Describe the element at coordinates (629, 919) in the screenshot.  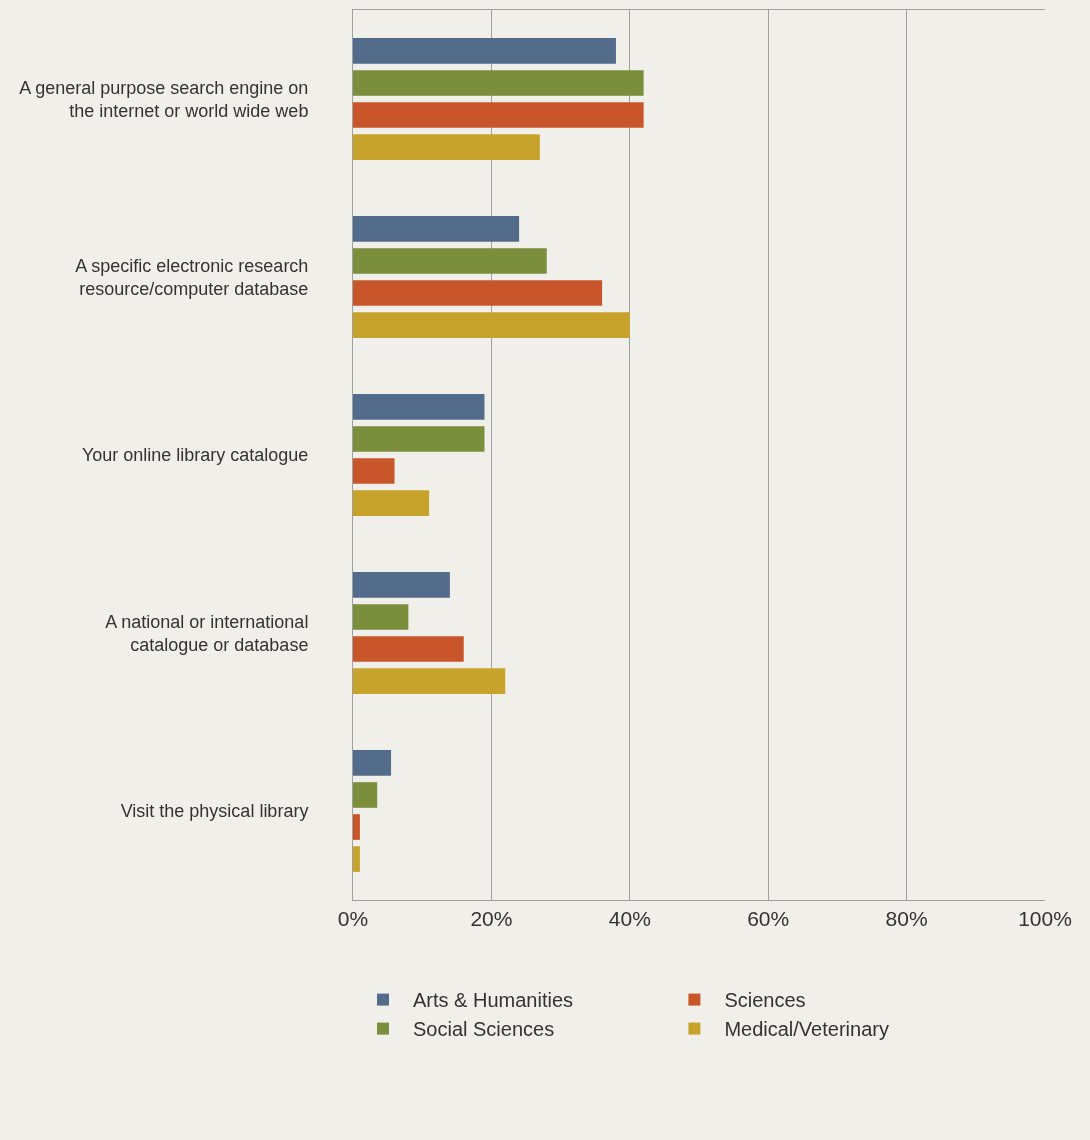
I see `x-tick-label: 40%` at that location.